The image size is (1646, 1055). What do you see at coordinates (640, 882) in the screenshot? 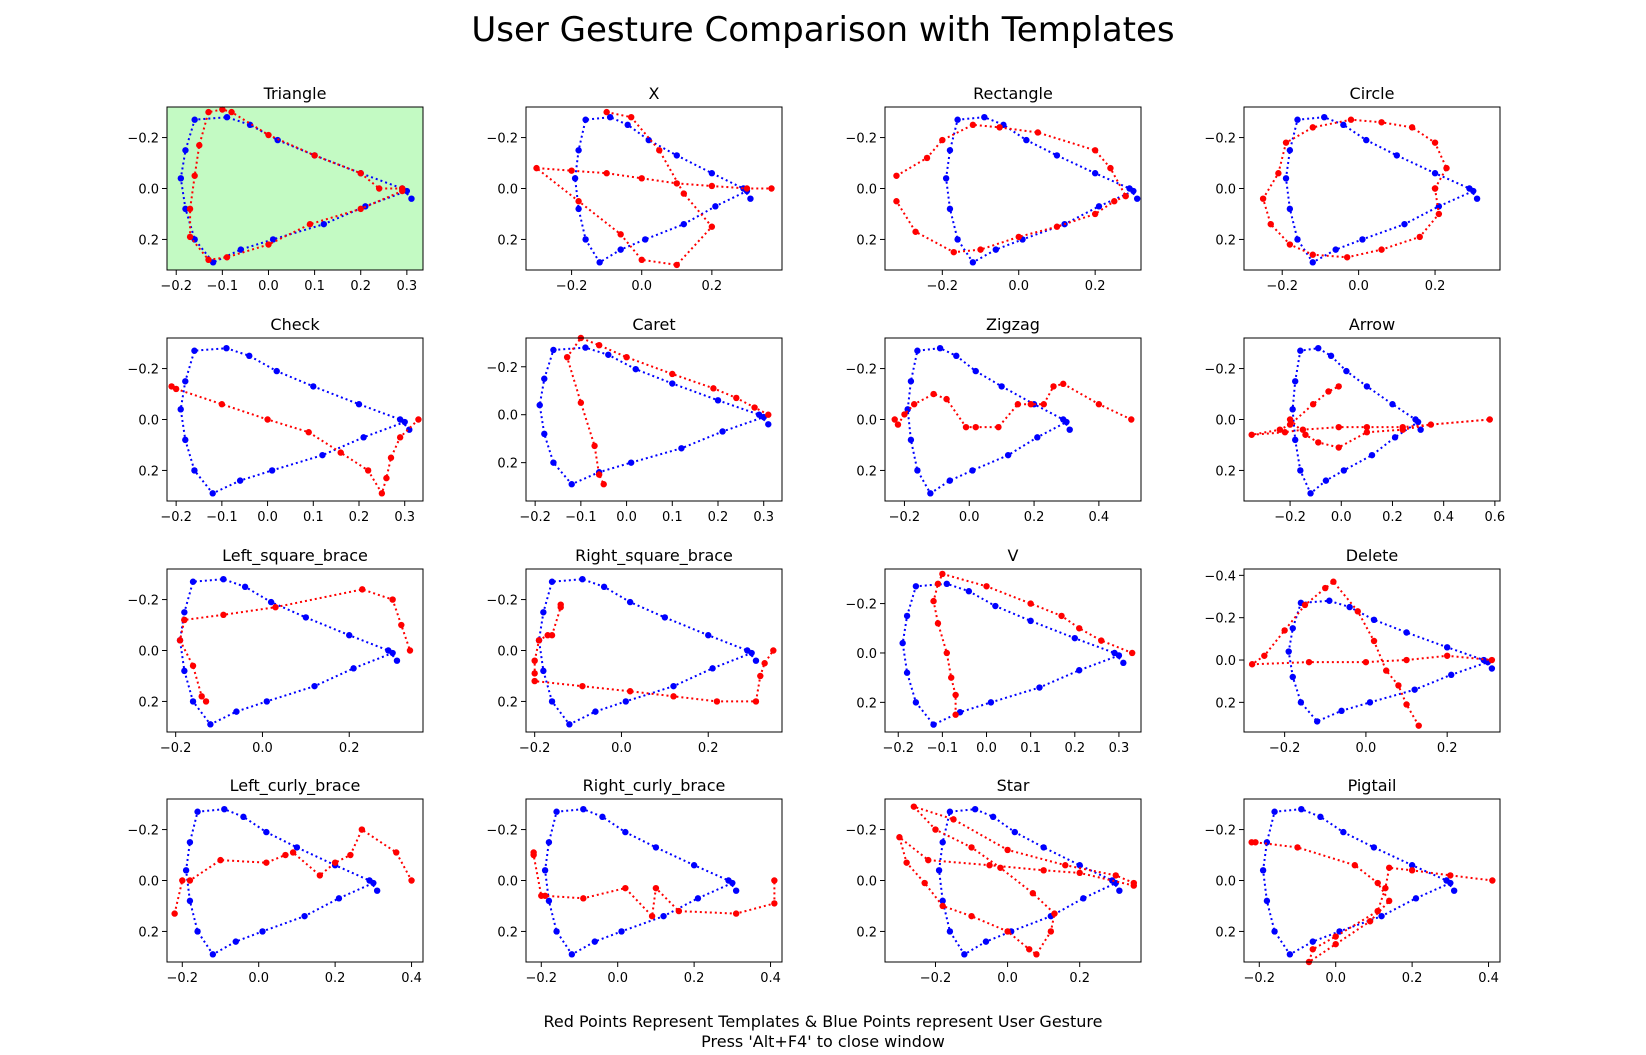
I see `user-gesture-line` at bounding box center [640, 882].